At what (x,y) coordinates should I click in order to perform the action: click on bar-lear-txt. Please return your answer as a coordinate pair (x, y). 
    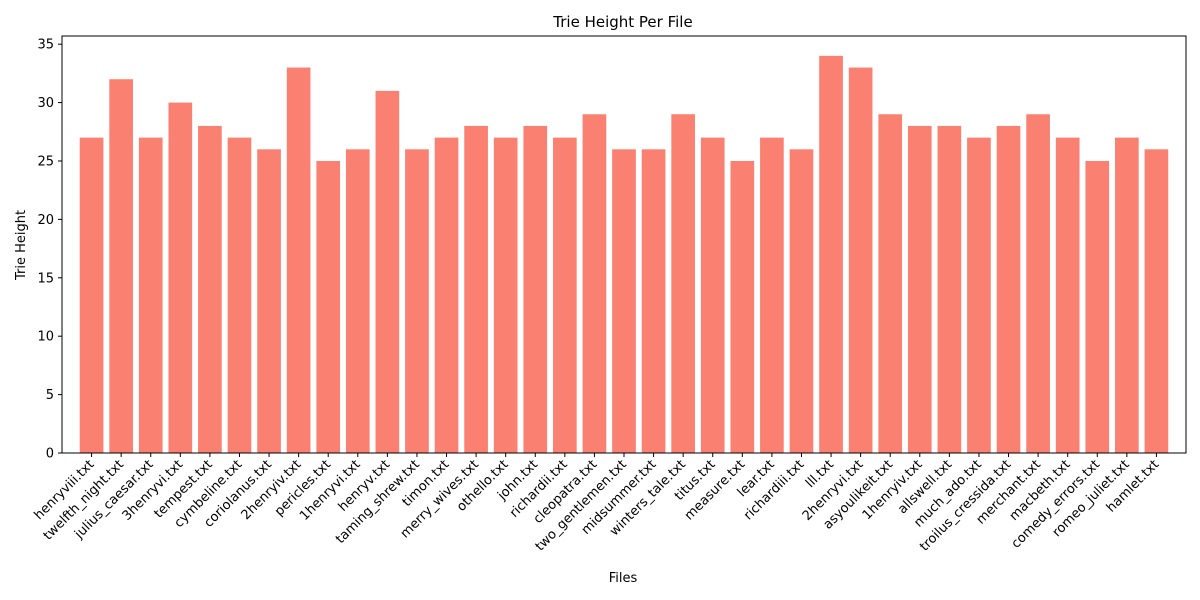
    Looking at the image, I should click on (772, 295).